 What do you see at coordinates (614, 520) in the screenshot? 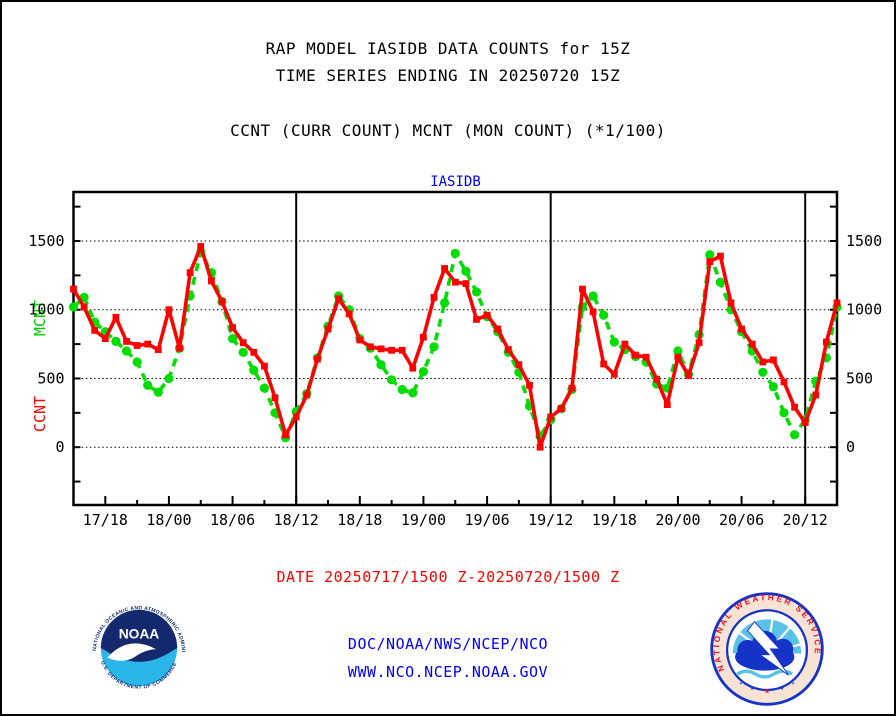
I see `x-tick-label: 19/18` at bounding box center [614, 520].